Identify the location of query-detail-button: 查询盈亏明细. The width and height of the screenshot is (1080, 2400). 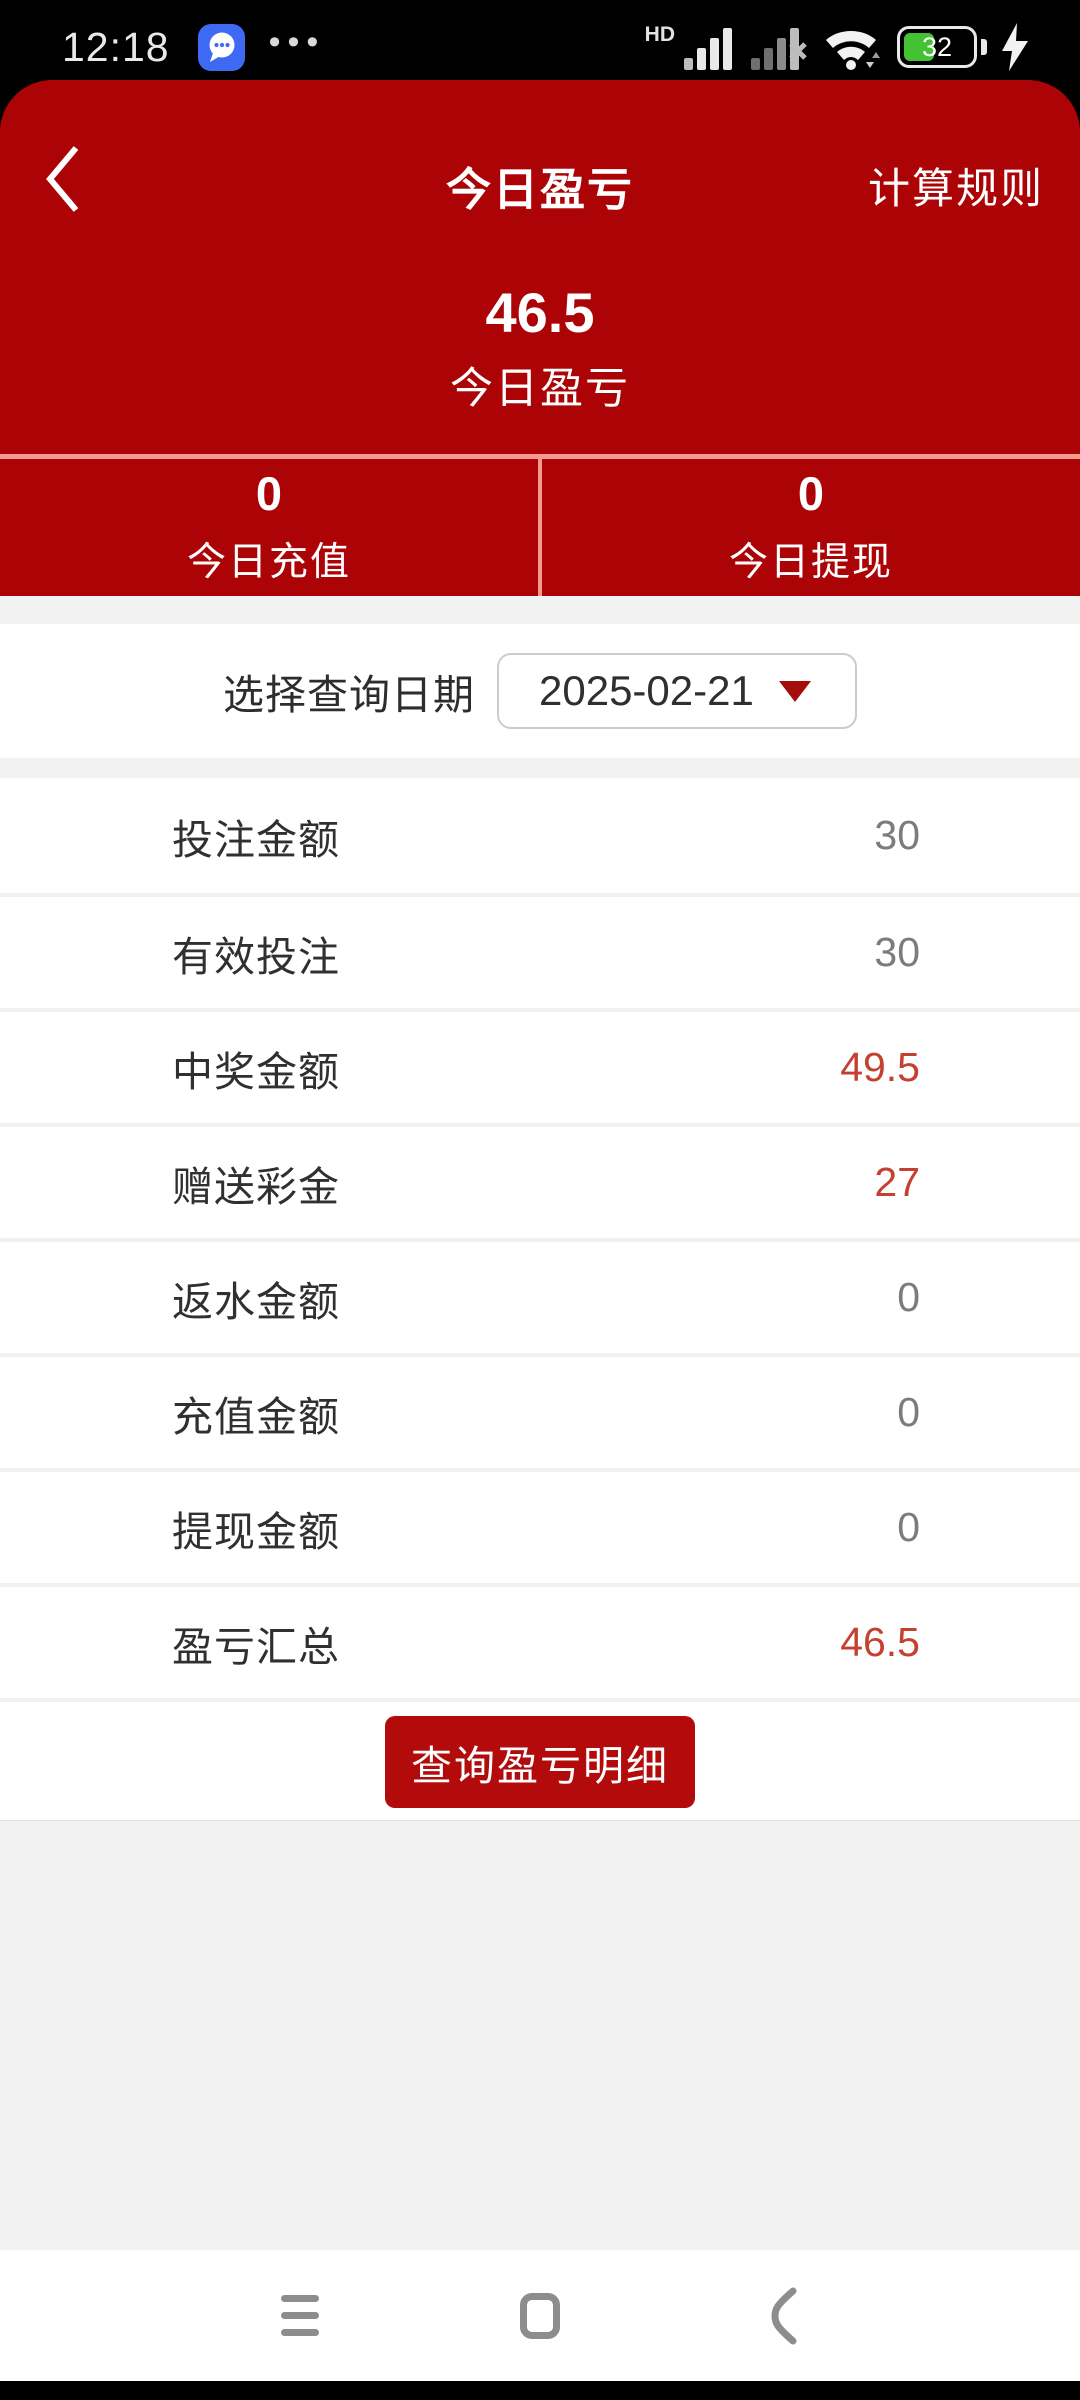
(540, 1762).